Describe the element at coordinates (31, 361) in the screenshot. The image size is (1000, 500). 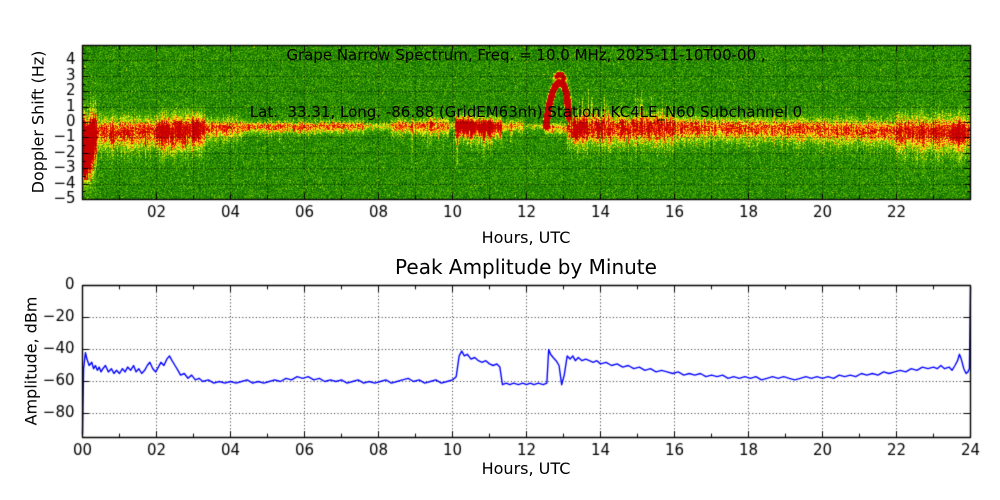
I see `amplitude-ylabel: Amplitude, dBm` at that location.